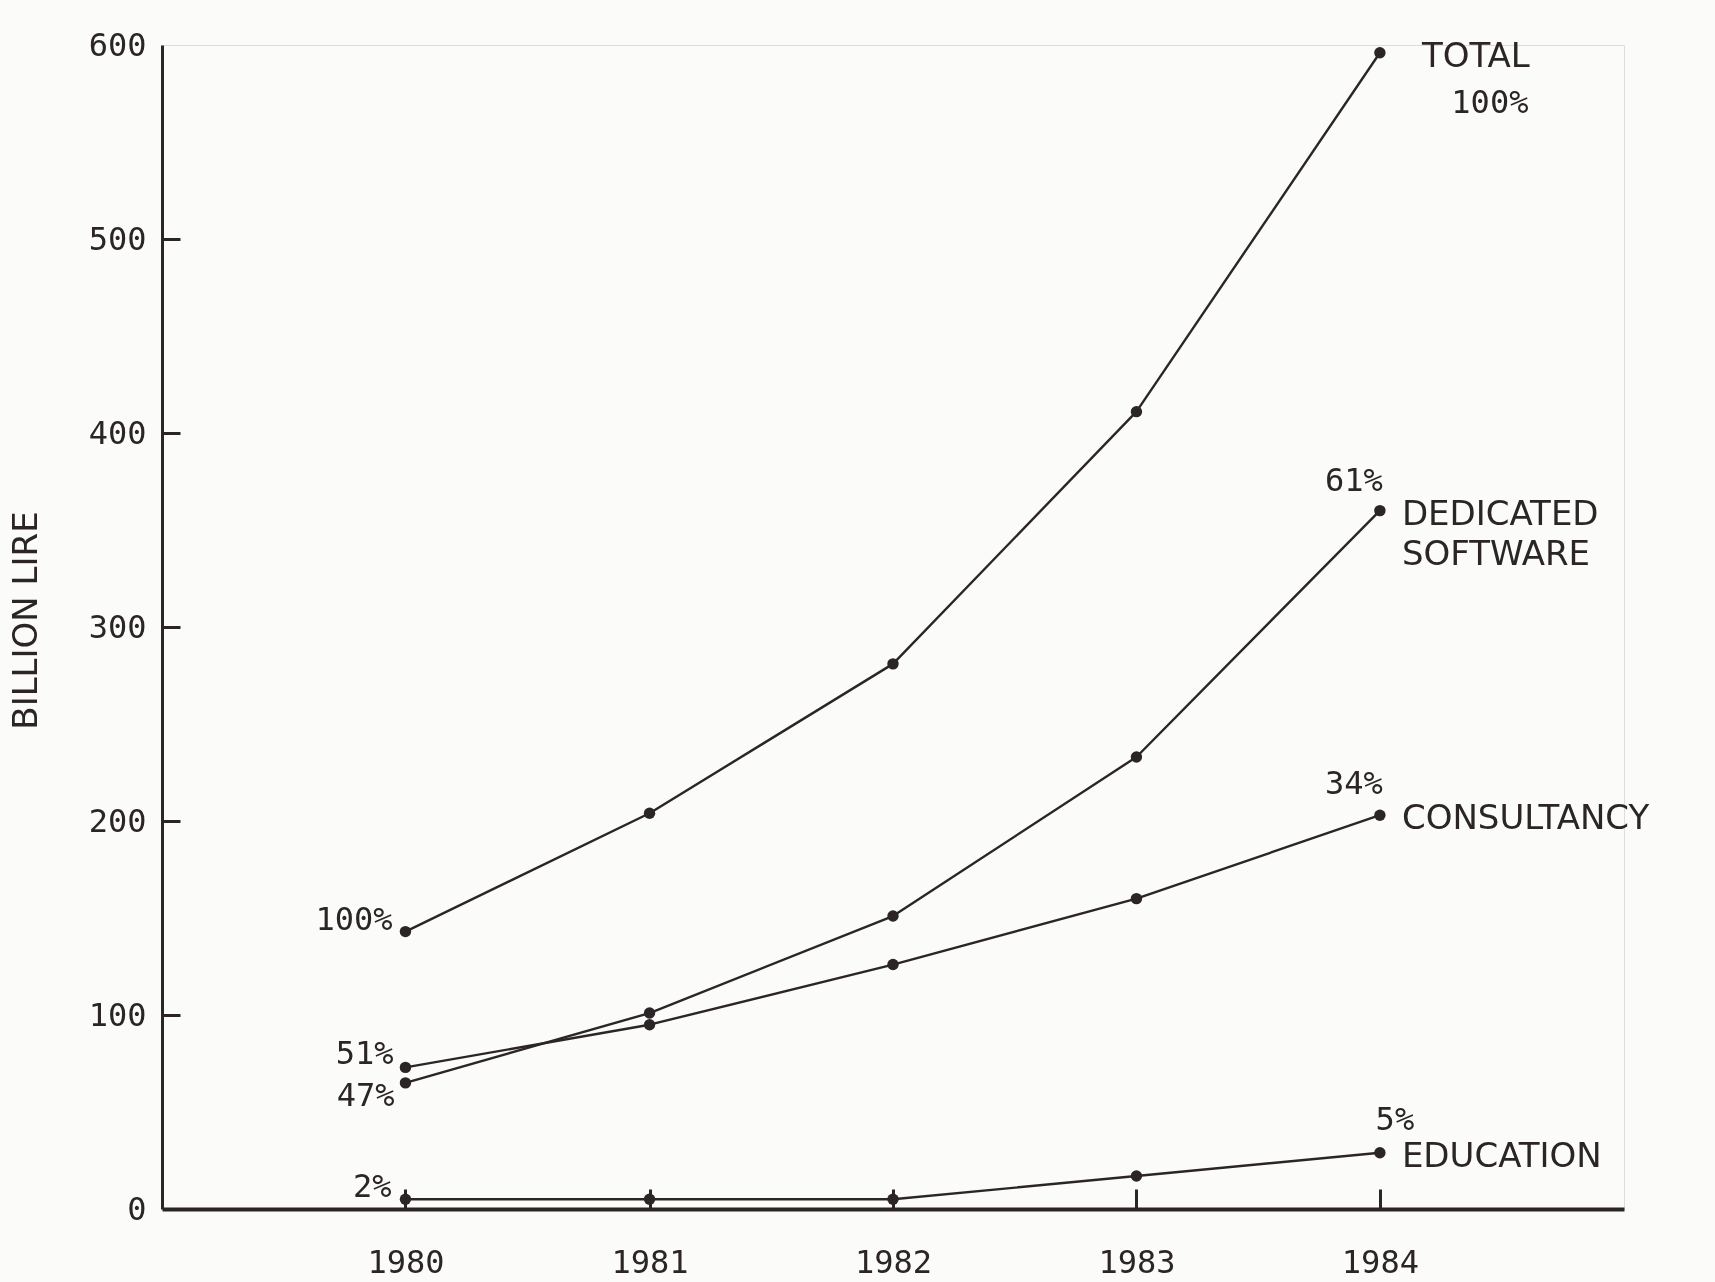 The height and width of the screenshot is (1282, 1715). Describe the element at coordinates (117, 626) in the screenshot. I see `y-tick-label: 300` at that location.